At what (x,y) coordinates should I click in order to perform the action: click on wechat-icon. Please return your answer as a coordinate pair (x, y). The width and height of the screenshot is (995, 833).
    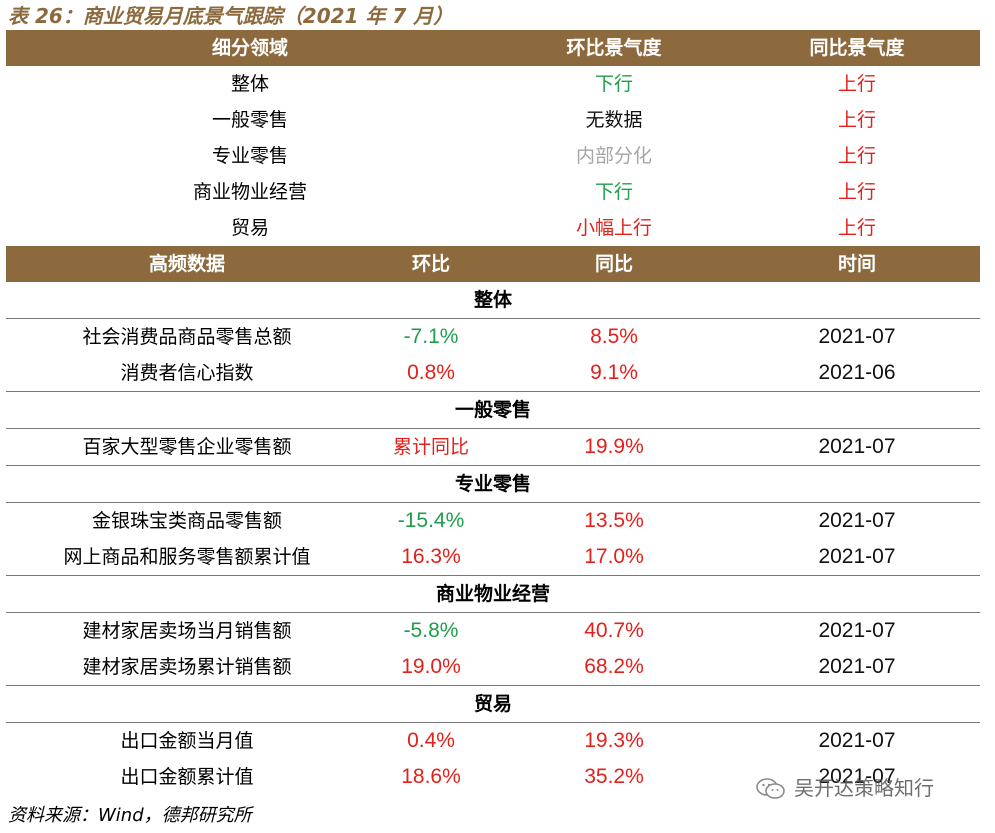
    Looking at the image, I should click on (771, 788).